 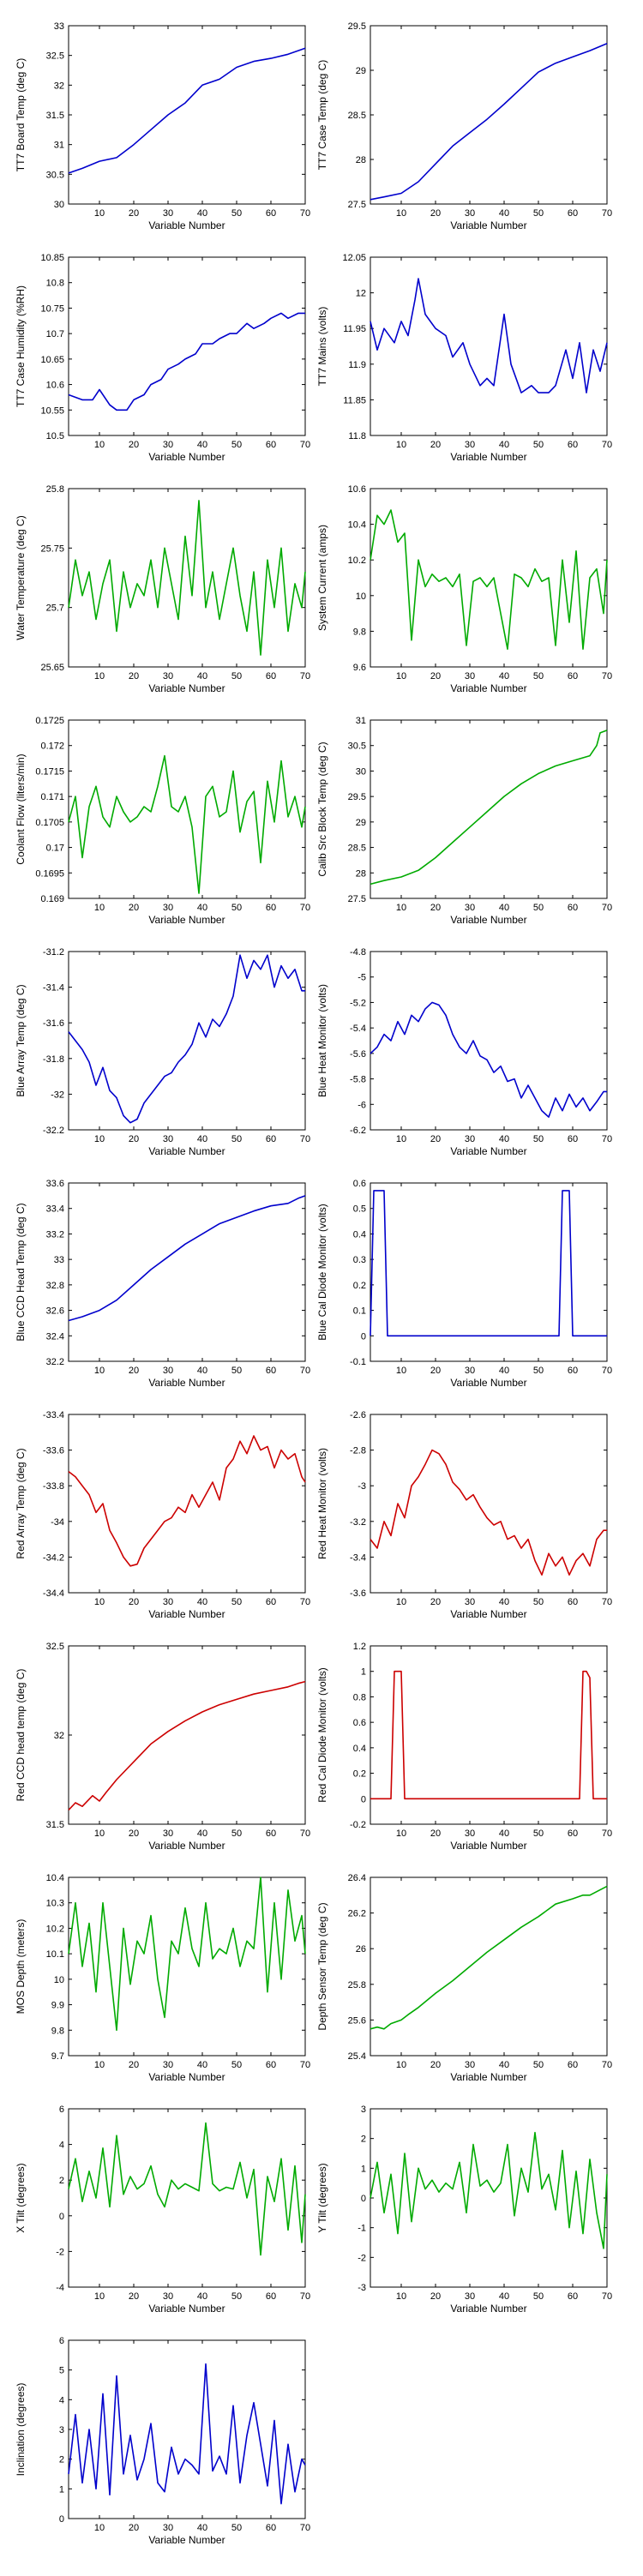 I want to click on y-tick-label: 33.4, so click(x=55, y=1209).